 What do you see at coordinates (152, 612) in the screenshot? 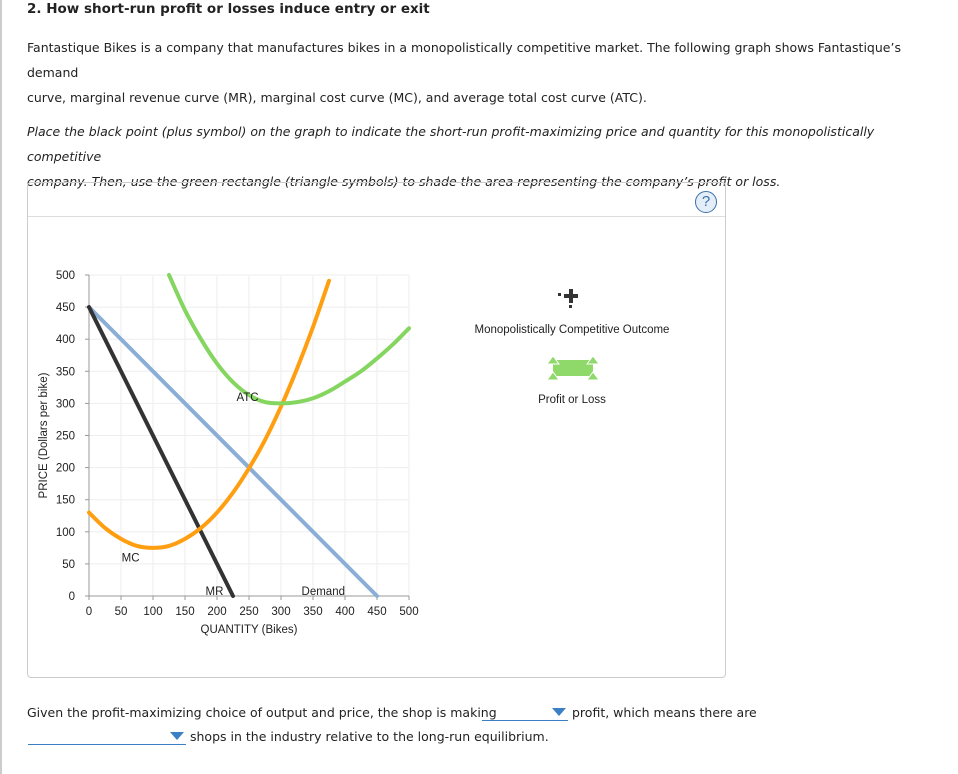
I see `x-tick-label: 100` at bounding box center [152, 612].